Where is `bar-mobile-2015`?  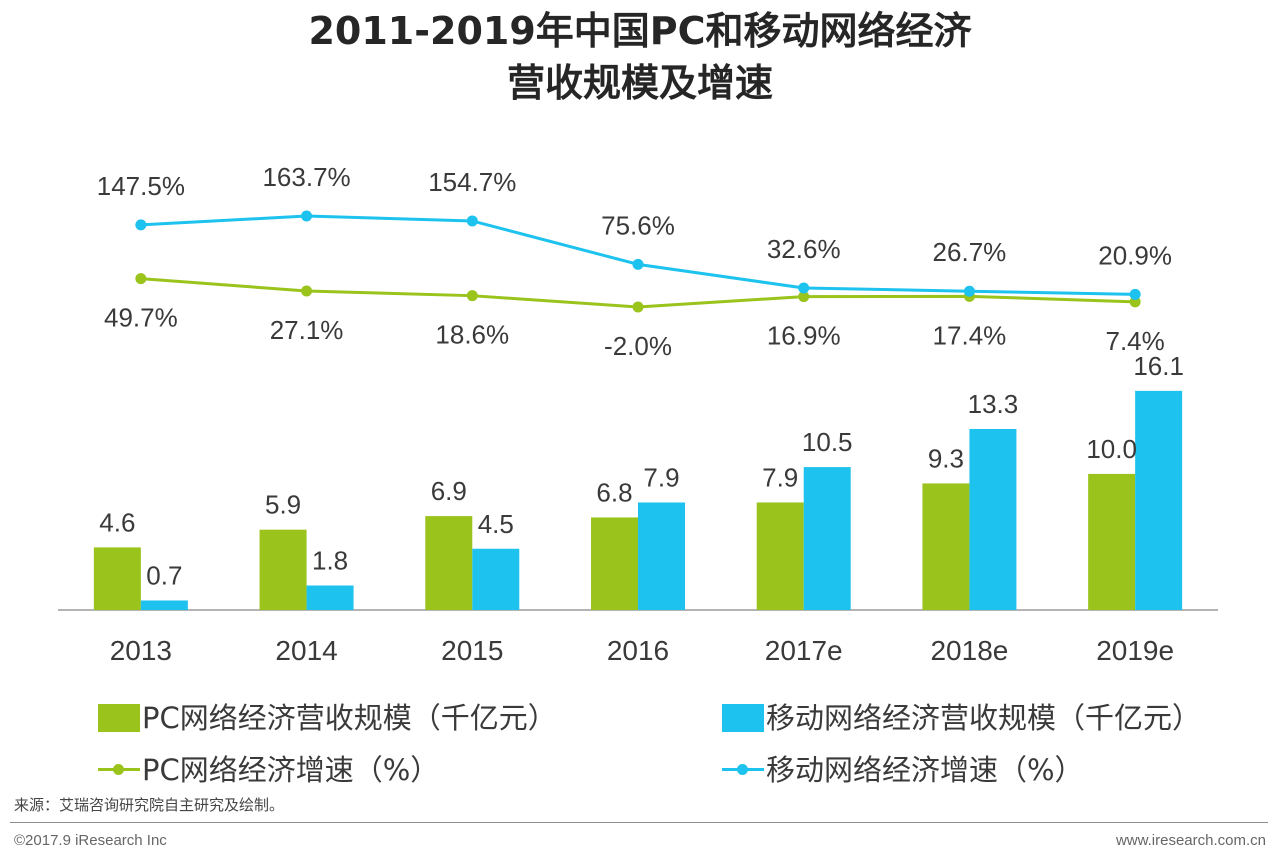 bar-mobile-2015 is located at coordinates (496, 579).